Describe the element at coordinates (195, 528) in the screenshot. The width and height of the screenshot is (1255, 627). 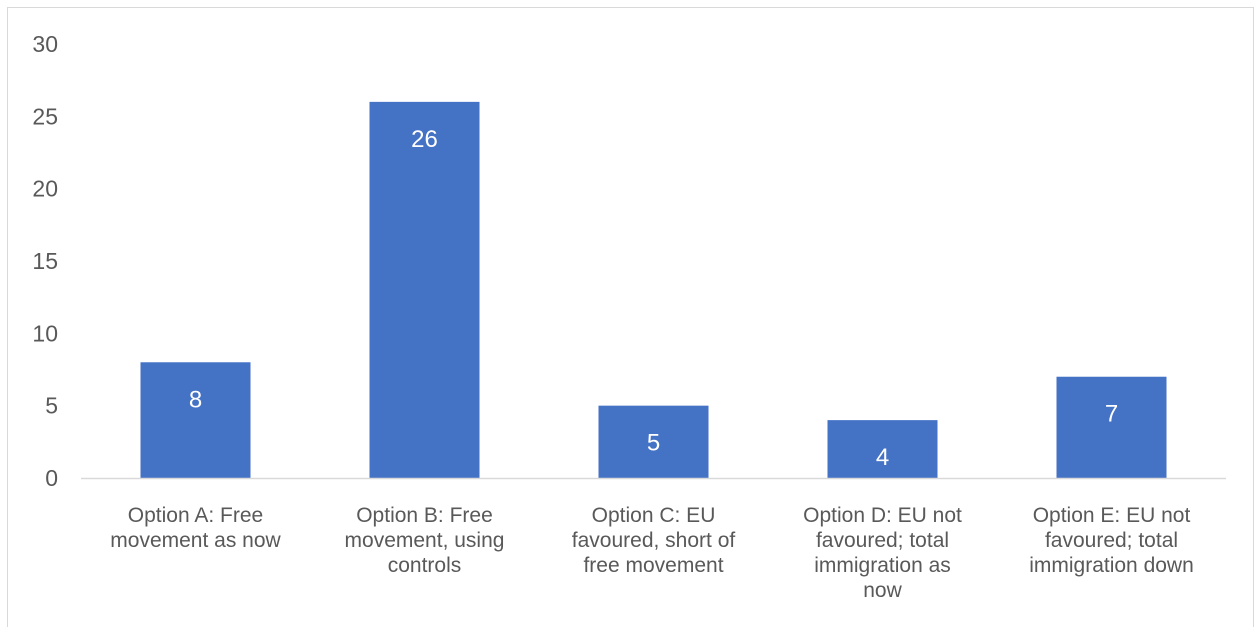
I see `x-category-label: Option A: Free movement as now` at that location.